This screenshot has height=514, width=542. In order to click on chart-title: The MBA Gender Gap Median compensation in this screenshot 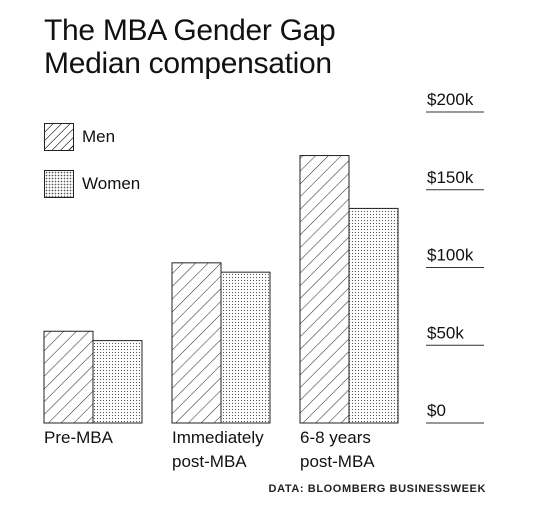, I will do `click(190, 47)`.